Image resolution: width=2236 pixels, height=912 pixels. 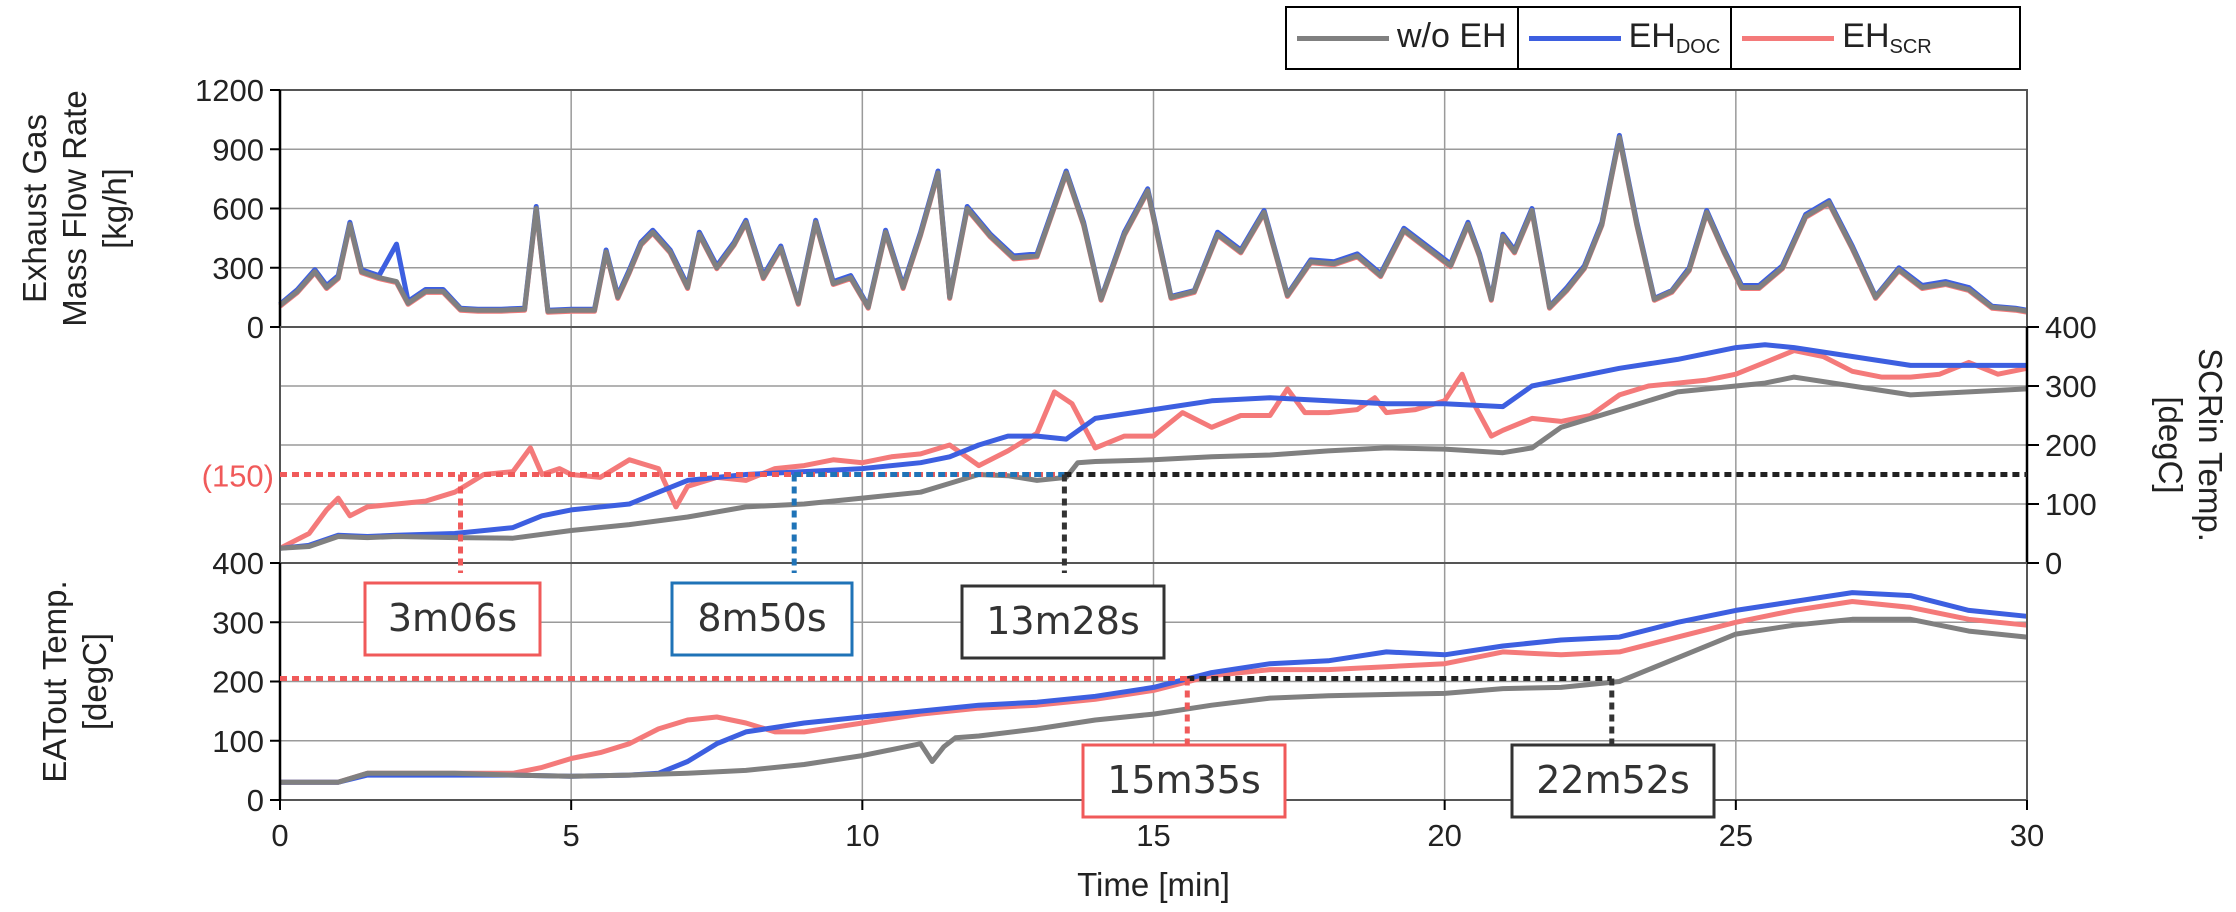 I want to click on y-axis-title: EATout Temp. [degC], so click(x=74, y=681).